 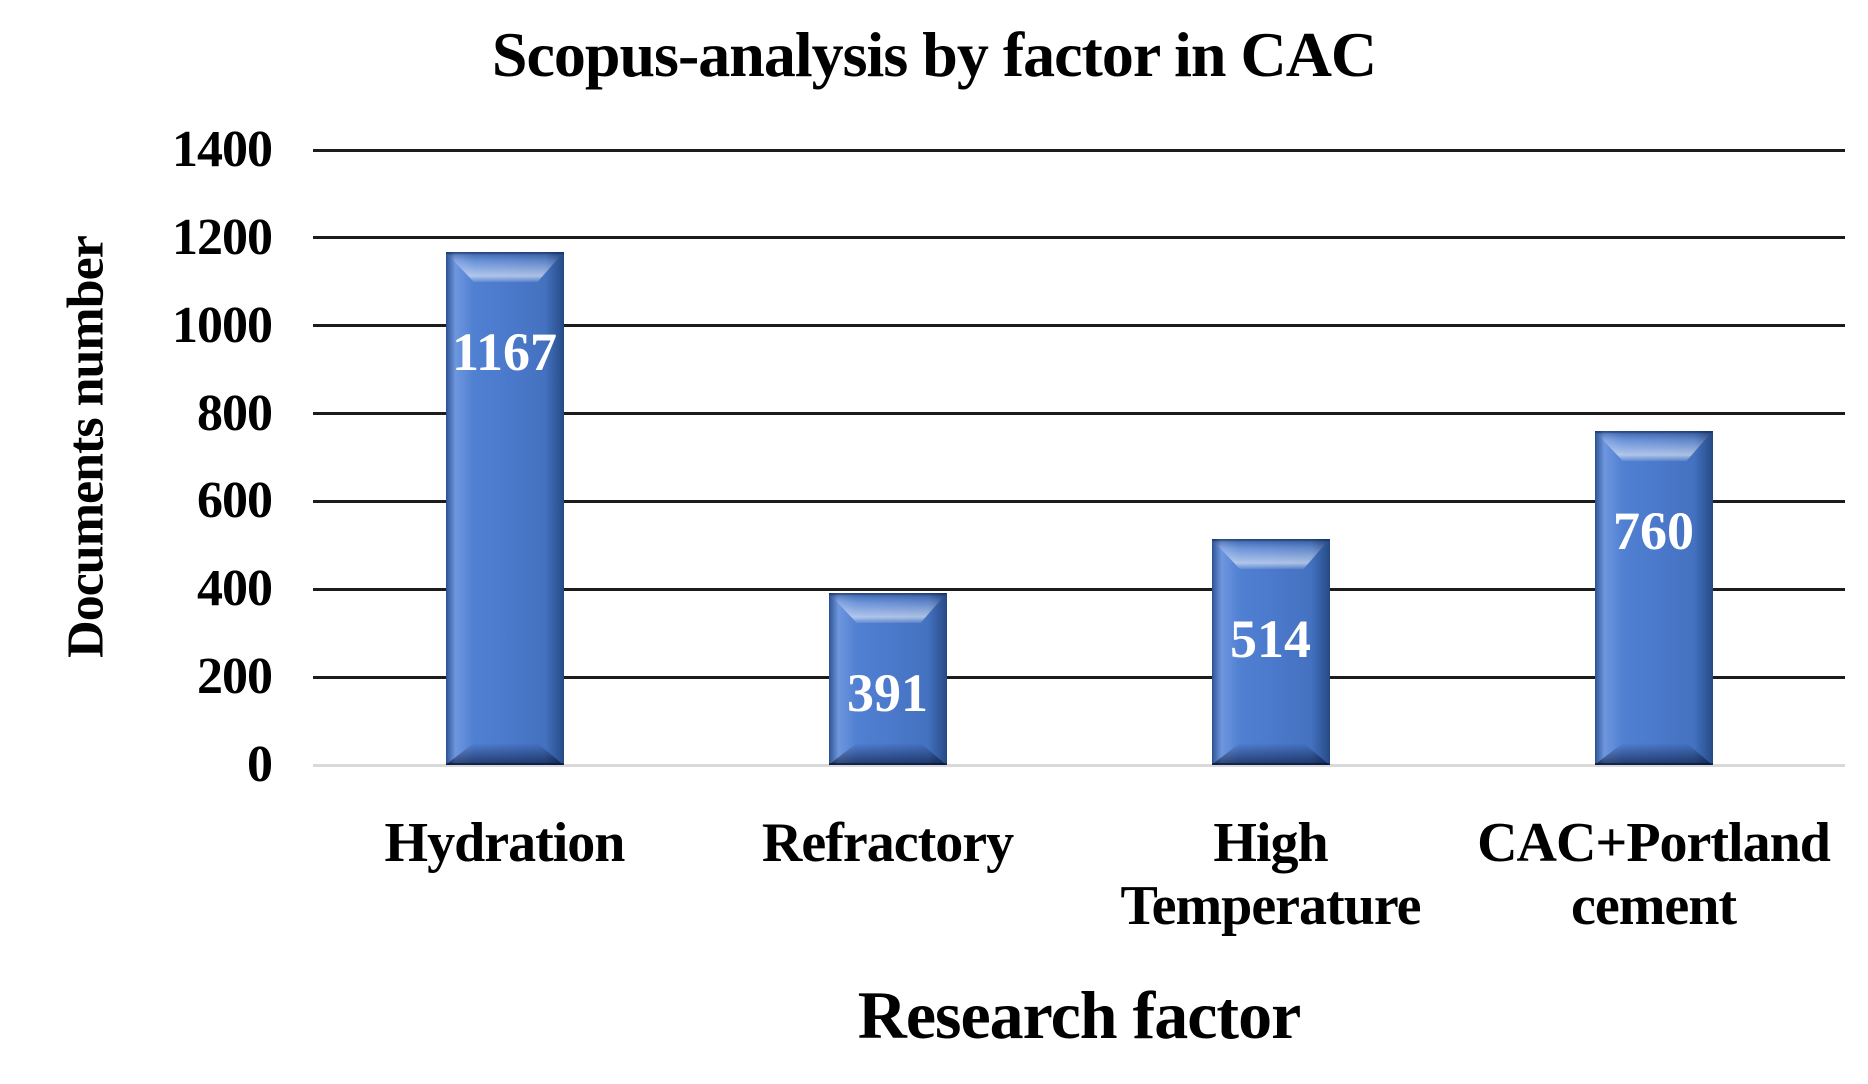 What do you see at coordinates (934, 54) in the screenshot?
I see `chart-title: Scopus-analysis by factor in CAC` at bounding box center [934, 54].